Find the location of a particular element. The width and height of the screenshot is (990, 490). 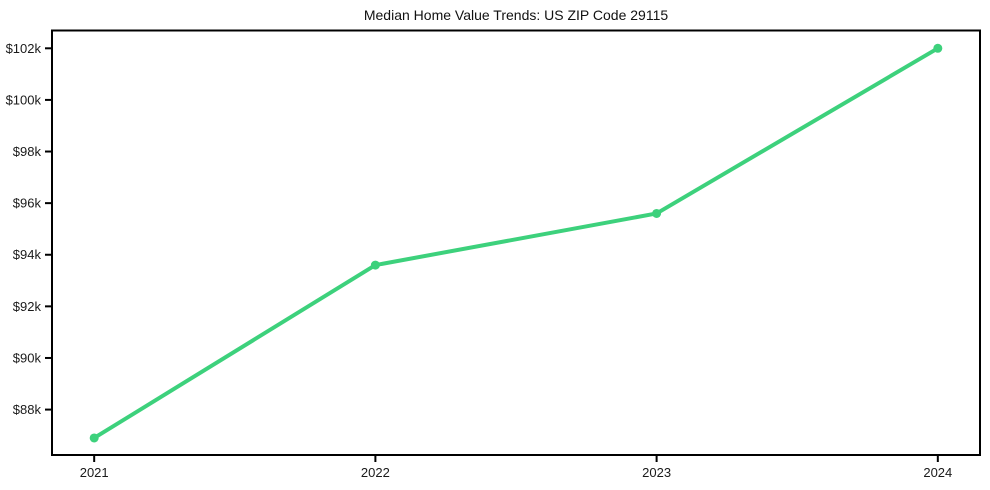

y-tick-label: $90k is located at coordinates (27, 357).